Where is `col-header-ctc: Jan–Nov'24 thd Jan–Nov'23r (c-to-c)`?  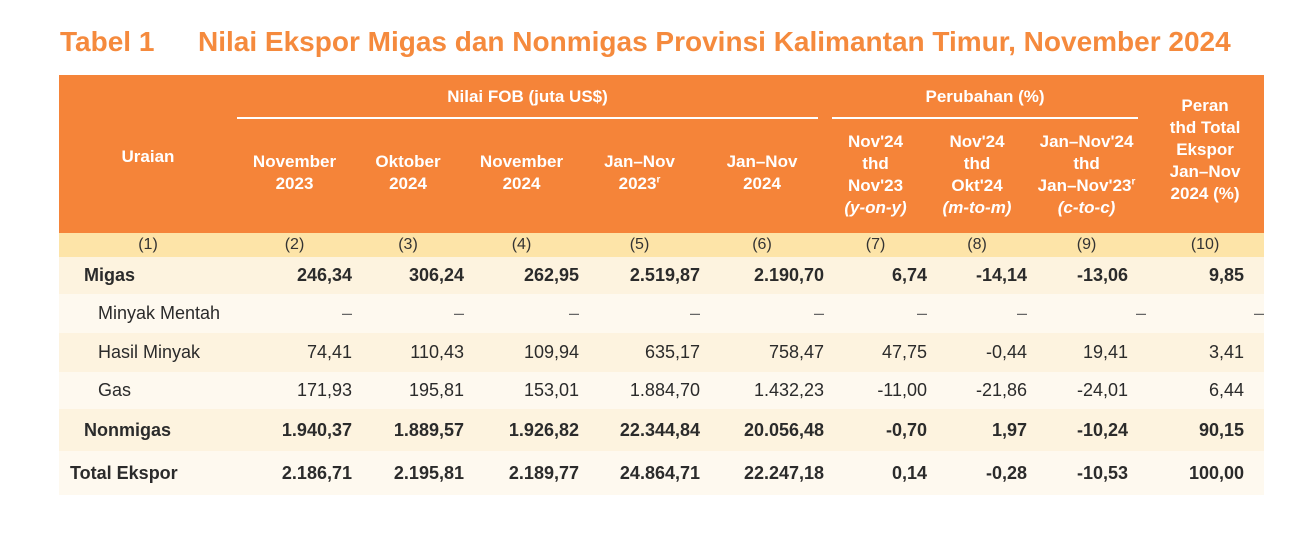
col-header-ctc: Jan–Nov'24 thd Jan–Nov'23r (c-to-c) is located at coordinates (1087, 176).